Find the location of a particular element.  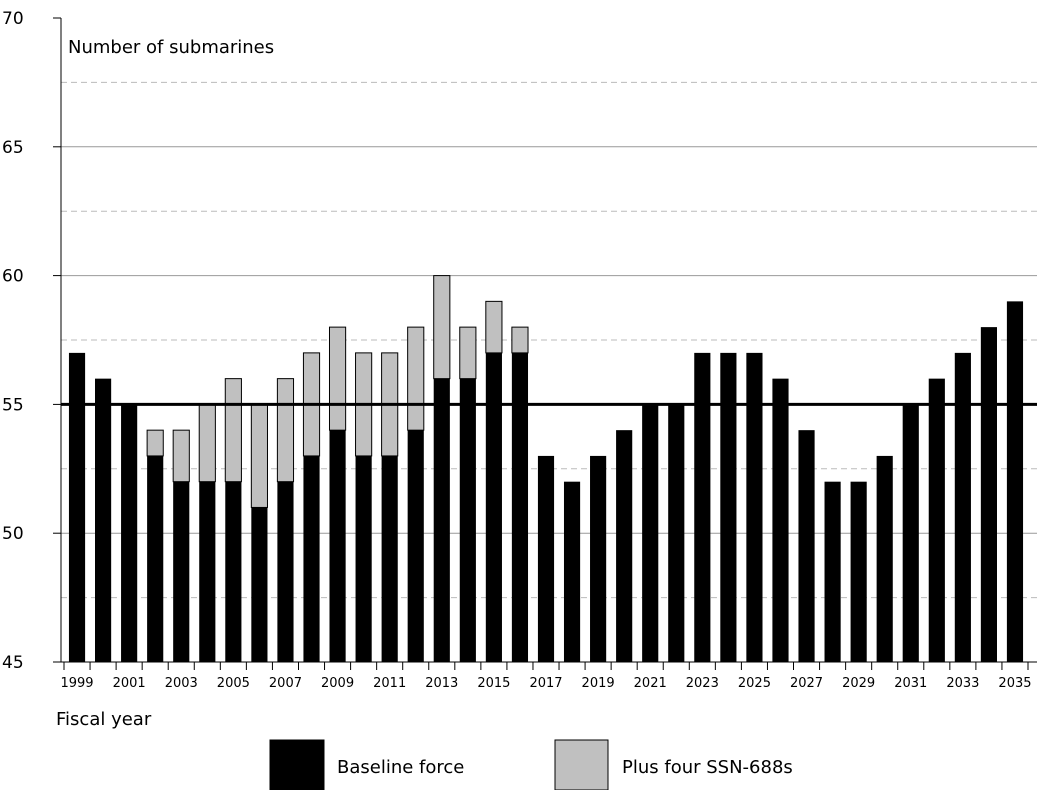

x-tick-label: 2003 is located at coordinates (181, 683).